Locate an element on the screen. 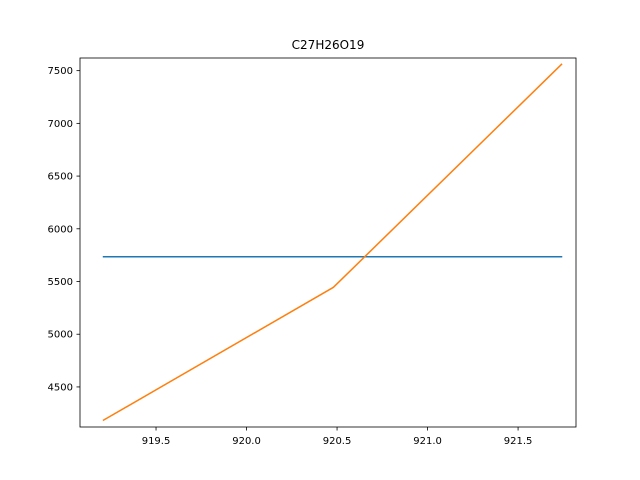  chart-title: C27H26O19 is located at coordinates (328, 45).